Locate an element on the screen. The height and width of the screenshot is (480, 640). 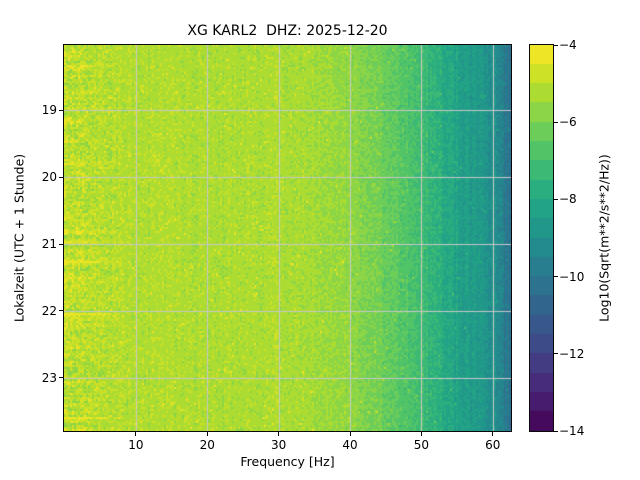
y-tick-label: 19 is located at coordinates (49, 110).